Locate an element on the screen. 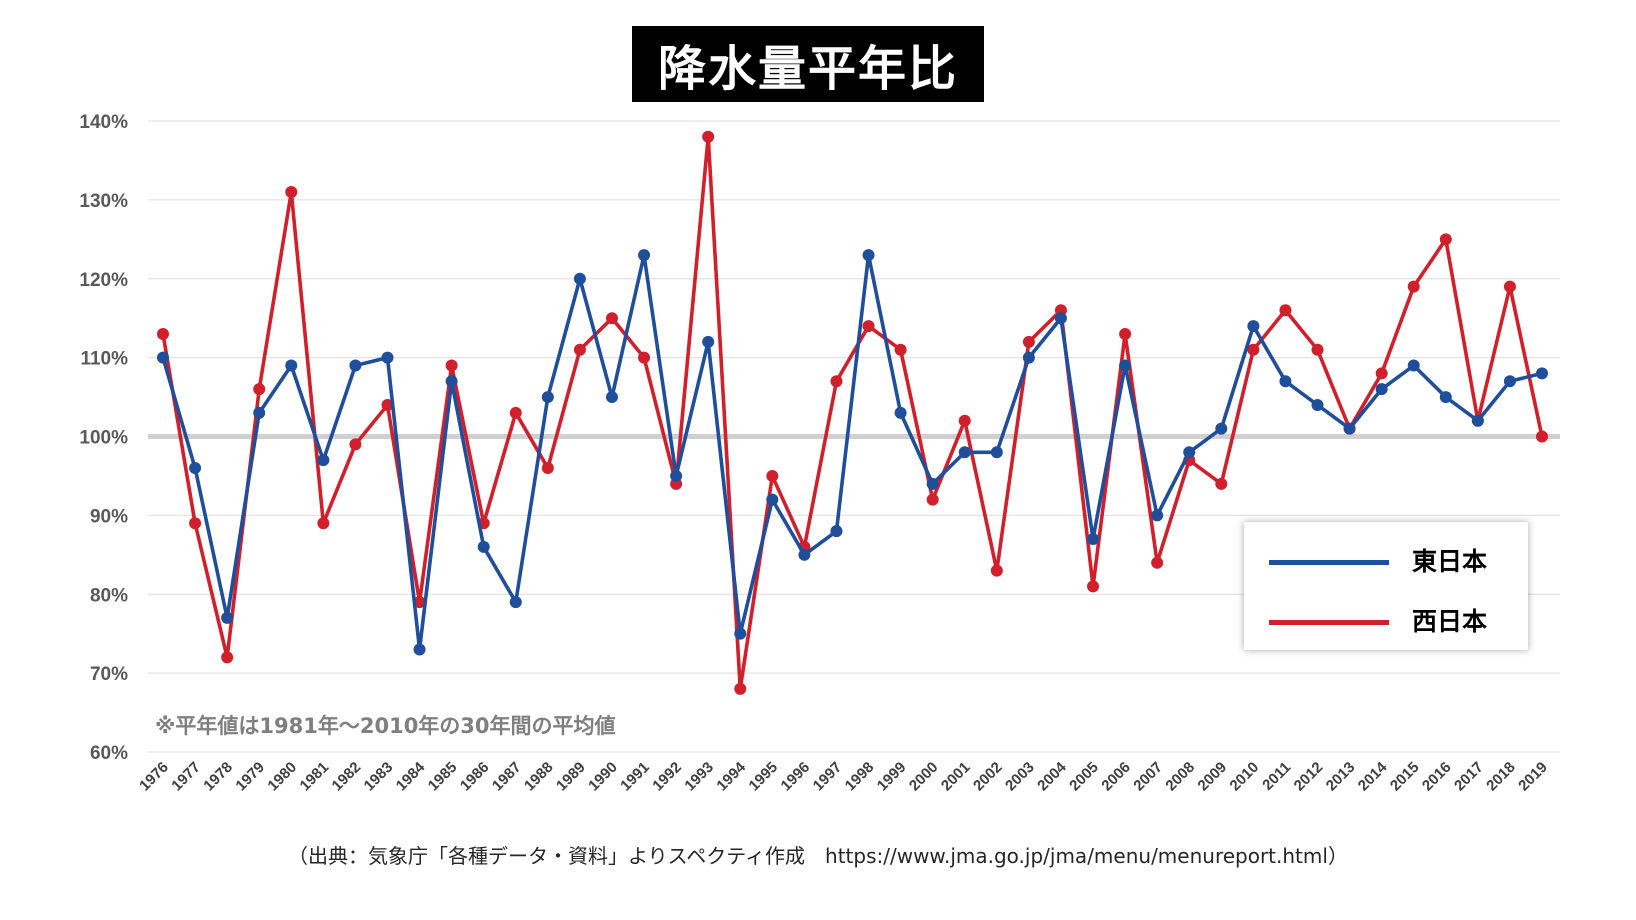 This screenshot has width=1636, height=920. x-tick-label: 2003 is located at coordinates (1020, 777).